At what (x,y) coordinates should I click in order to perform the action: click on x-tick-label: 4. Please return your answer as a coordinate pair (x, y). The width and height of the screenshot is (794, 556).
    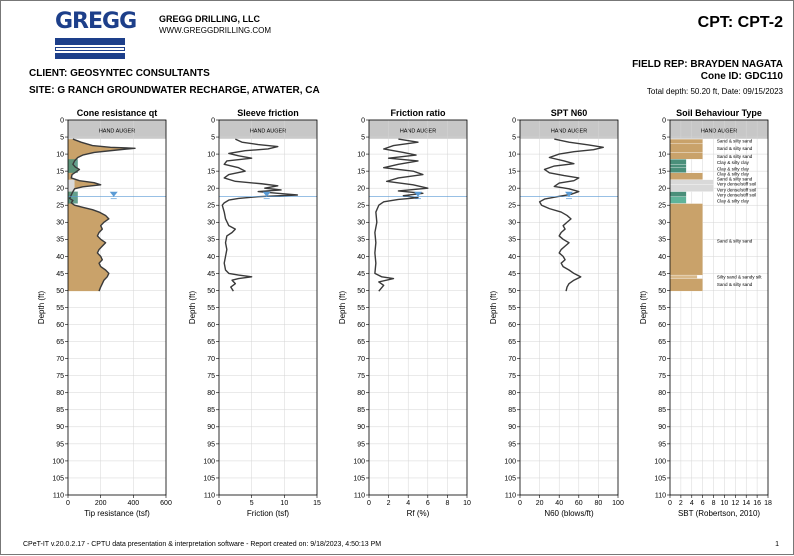
    Looking at the image, I should click on (692, 503).